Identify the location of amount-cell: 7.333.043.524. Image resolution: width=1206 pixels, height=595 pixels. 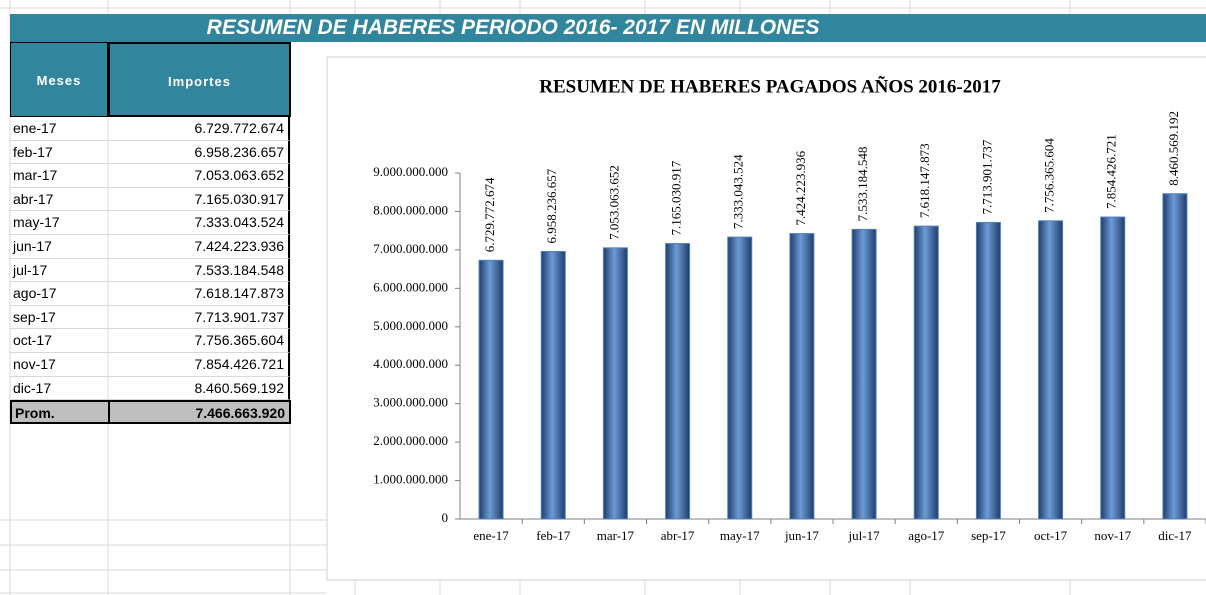
(199, 223).